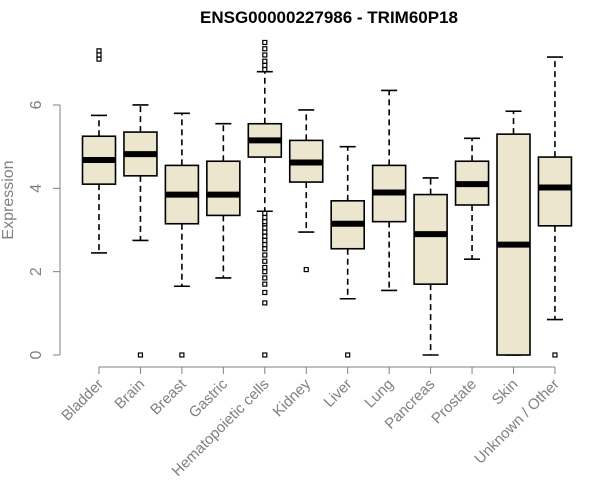  I want to click on x-tick-label-2: Breast, so click(168, 396).